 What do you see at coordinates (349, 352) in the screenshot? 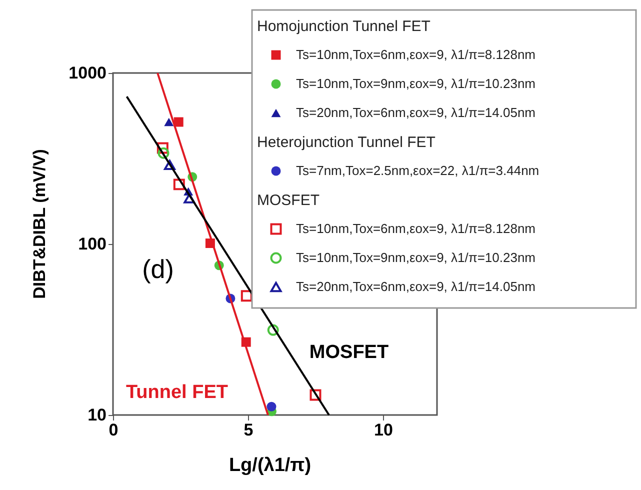
I see `series-label: MOSFET` at bounding box center [349, 352].